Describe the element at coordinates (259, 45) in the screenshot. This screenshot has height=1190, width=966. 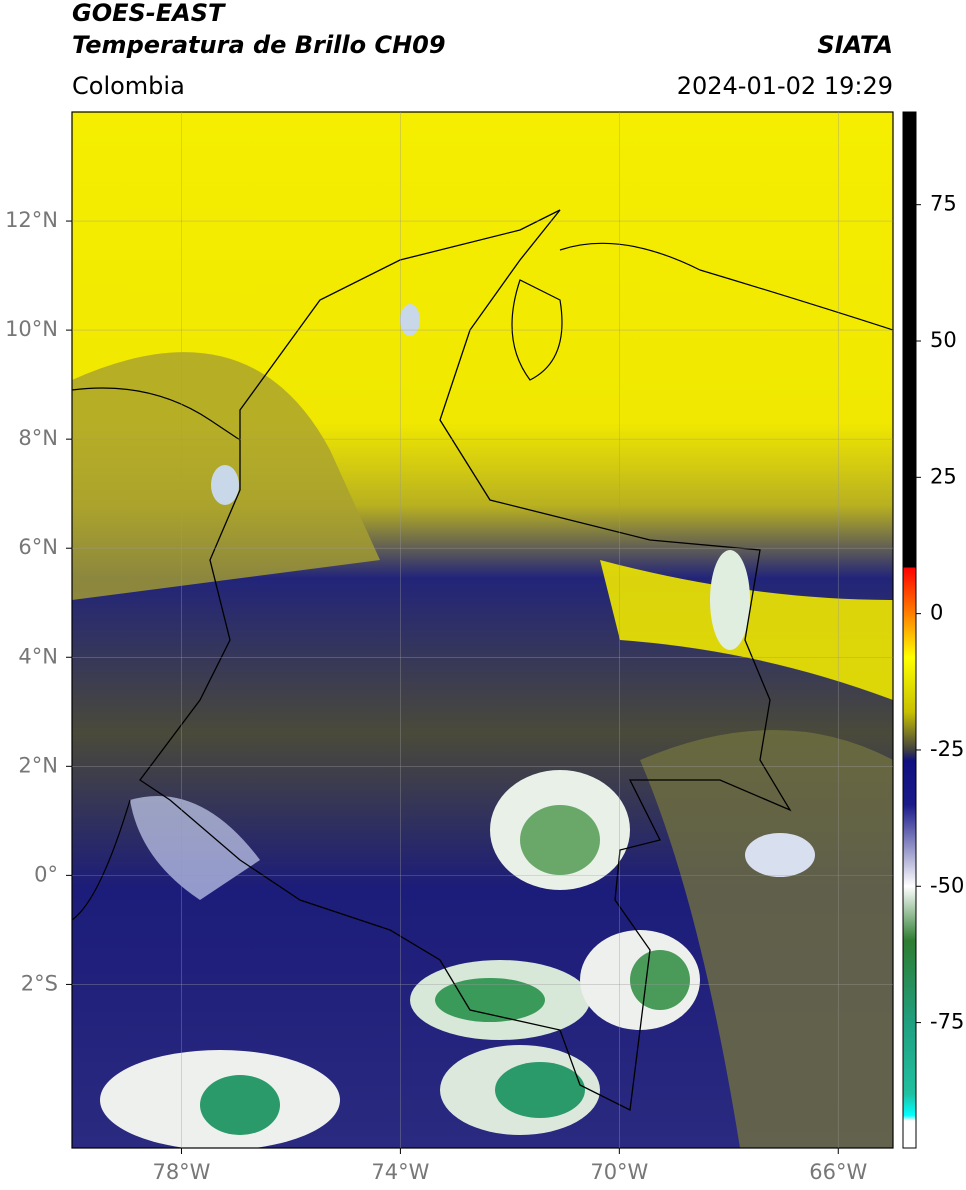
I see `subtitle: Temperatura de Brillo CH09` at that location.